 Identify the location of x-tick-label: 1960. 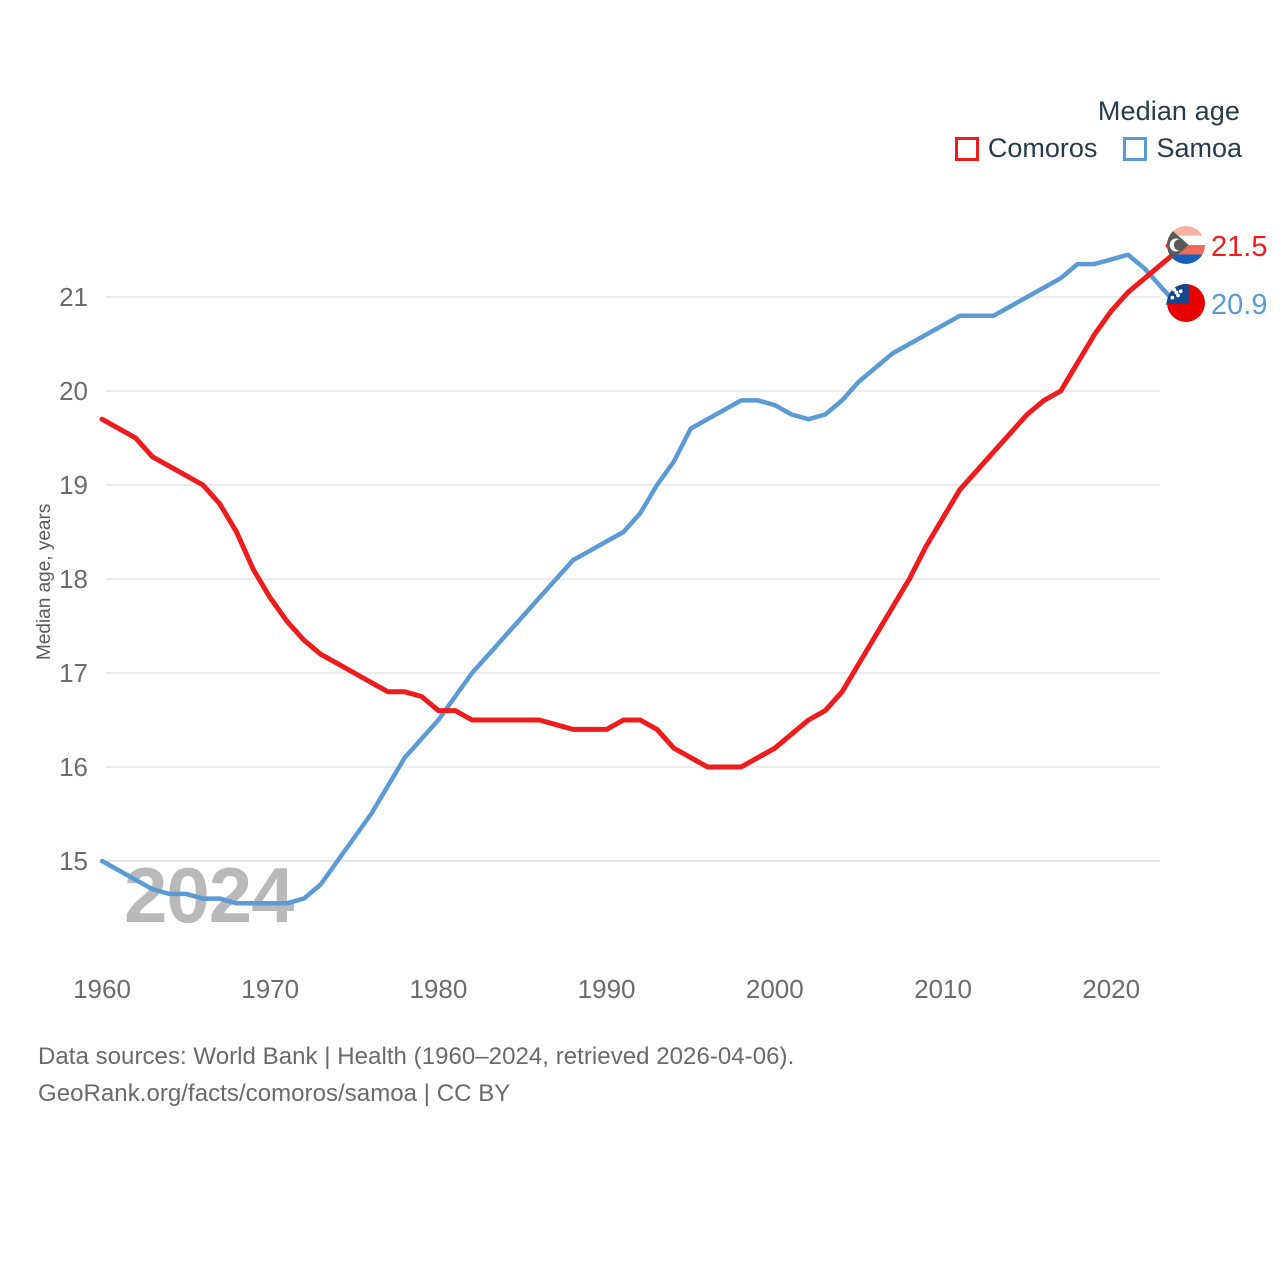
(102, 989).